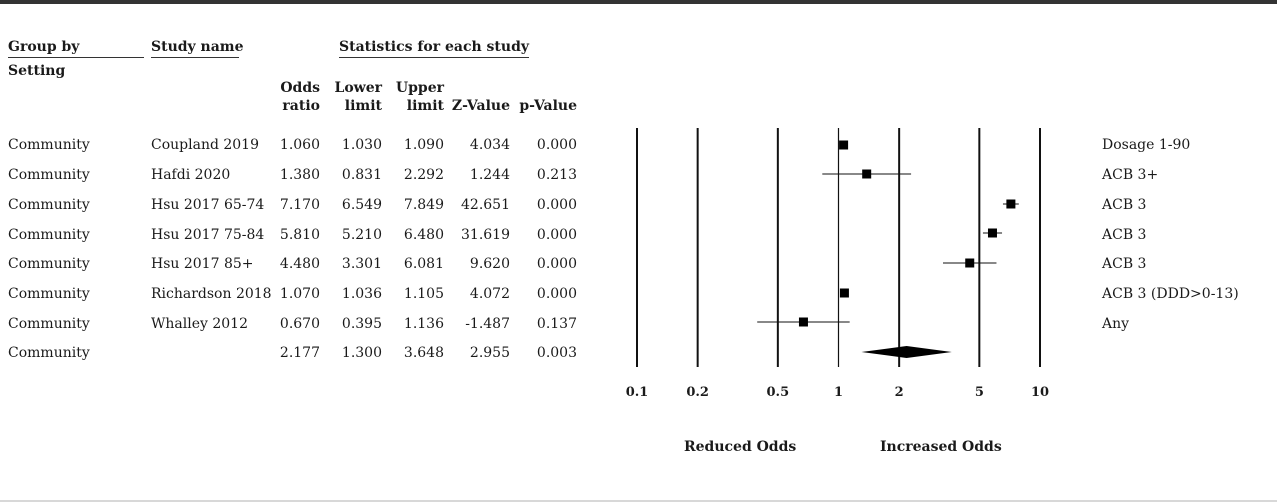  I want to click on p-cell: 0.003, so click(556, 353).